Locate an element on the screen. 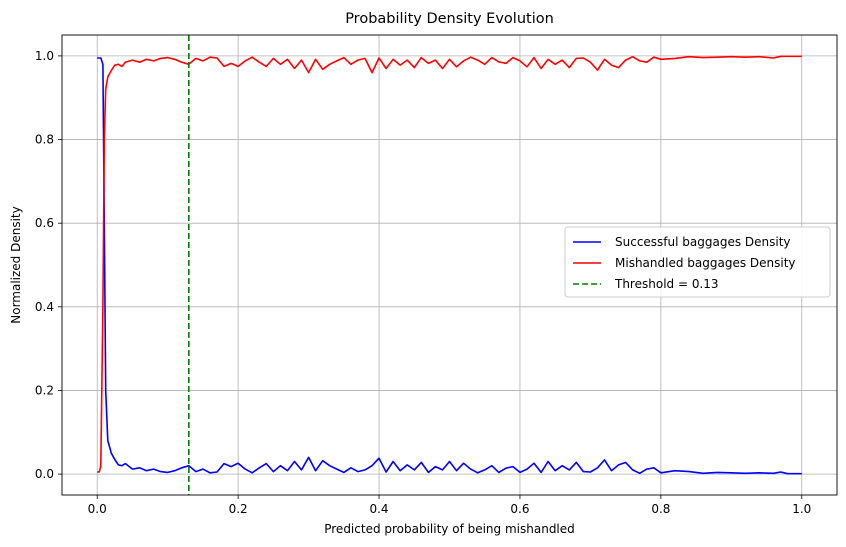 This screenshot has width=846, height=547. legend-label: Successful baggages Density is located at coordinates (703, 242).